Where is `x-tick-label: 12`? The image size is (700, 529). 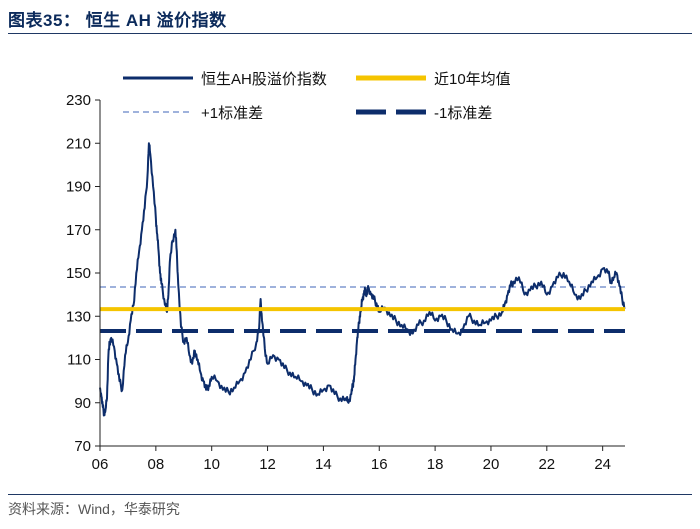
x-tick-label: 12 is located at coordinates (267, 464).